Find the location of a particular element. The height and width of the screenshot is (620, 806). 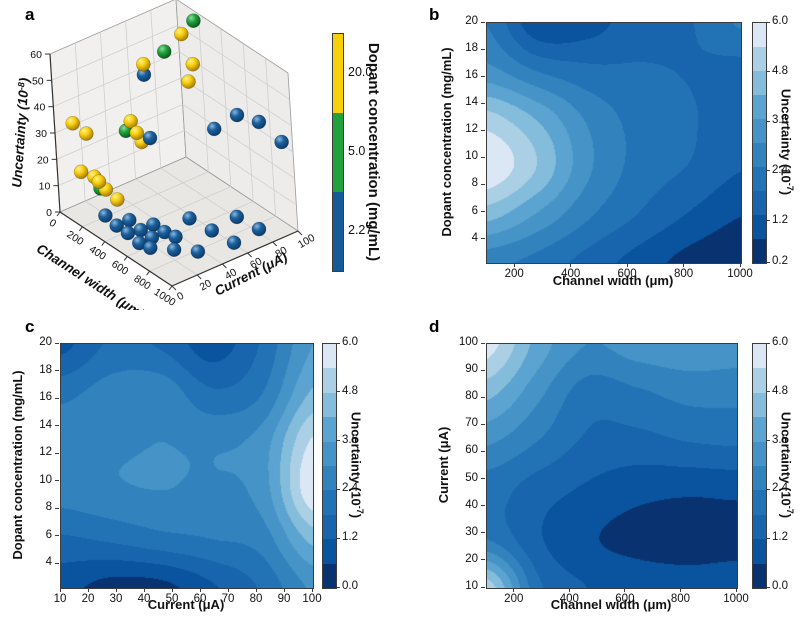

x-axis-title-c: Current (μA) is located at coordinates (186, 604).